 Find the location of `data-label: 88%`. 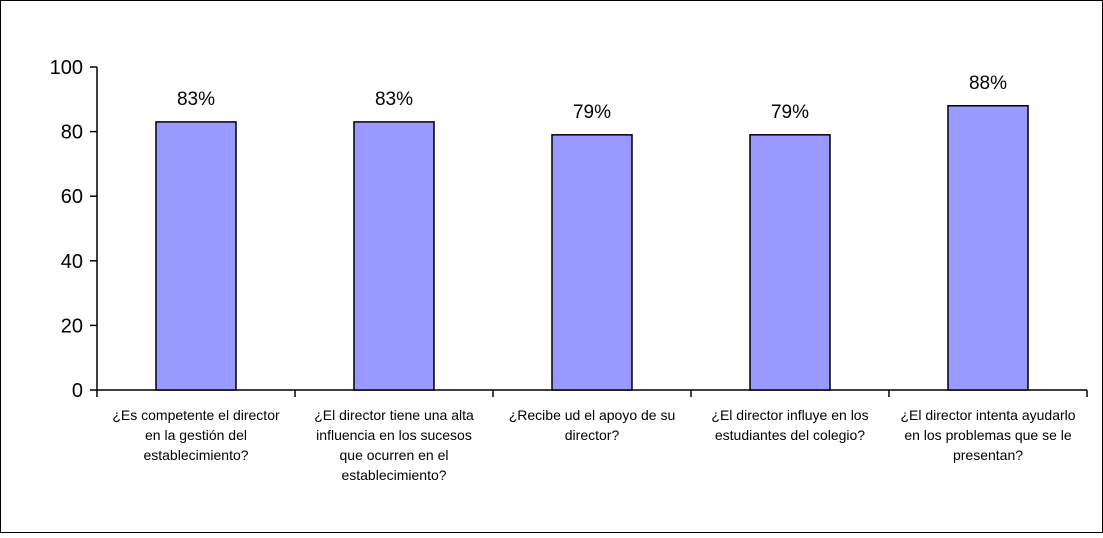

data-label: 88% is located at coordinates (988, 83).